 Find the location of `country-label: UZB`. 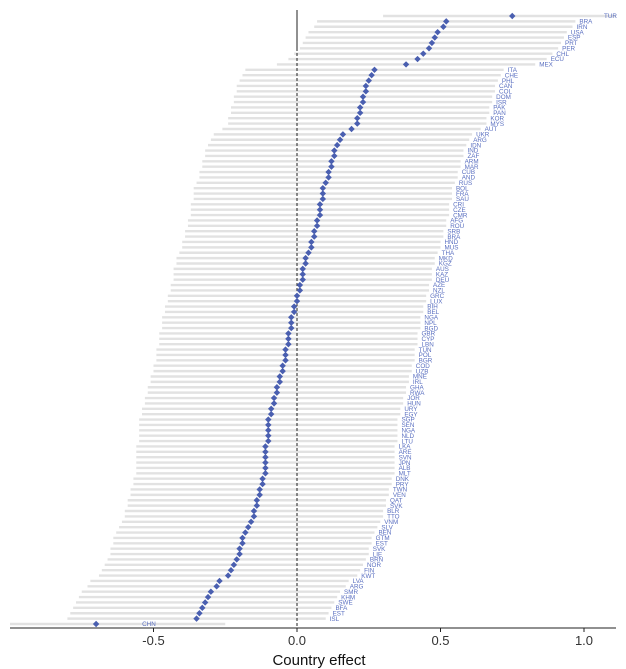

country-label: UZB is located at coordinates (422, 371).